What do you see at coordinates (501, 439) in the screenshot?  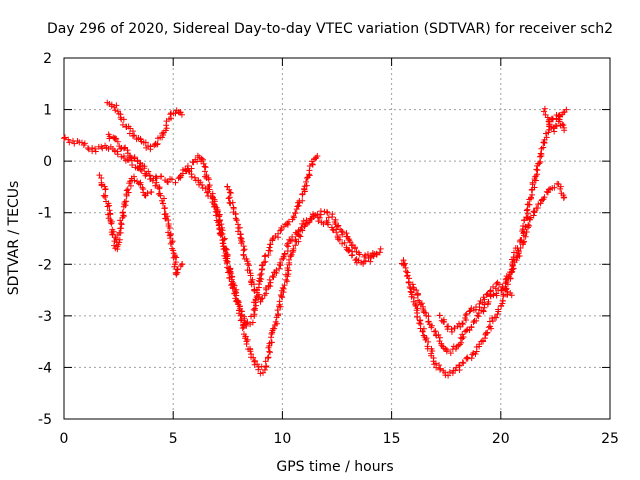 I see `x-tick-label: 20` at bounding box center [501, 439].